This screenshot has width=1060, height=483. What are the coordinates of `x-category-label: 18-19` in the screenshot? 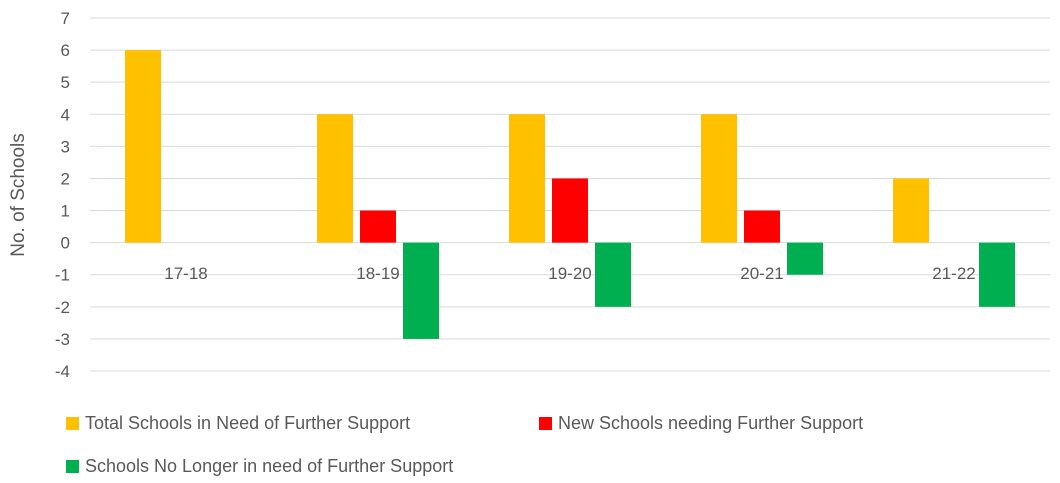 It's located at (377, 273).